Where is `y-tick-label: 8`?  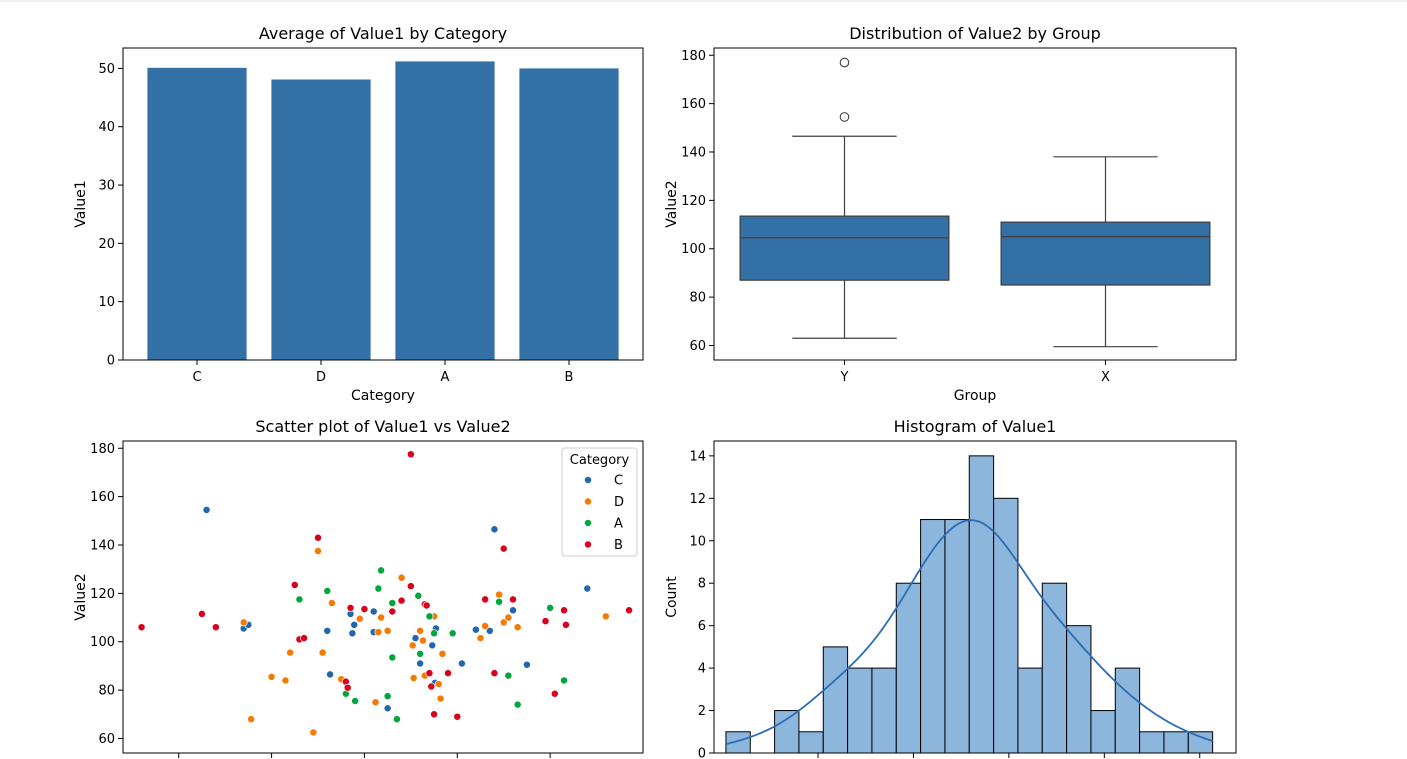
y-tick-label: 8 is located at coordinates (702, 584).